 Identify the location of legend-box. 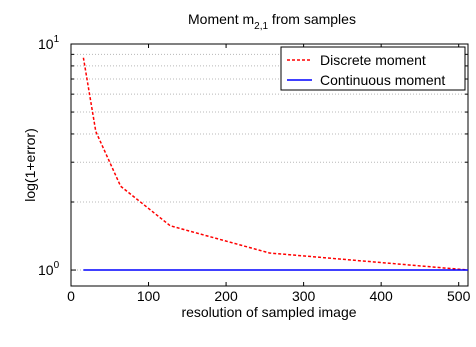
(373, 68).